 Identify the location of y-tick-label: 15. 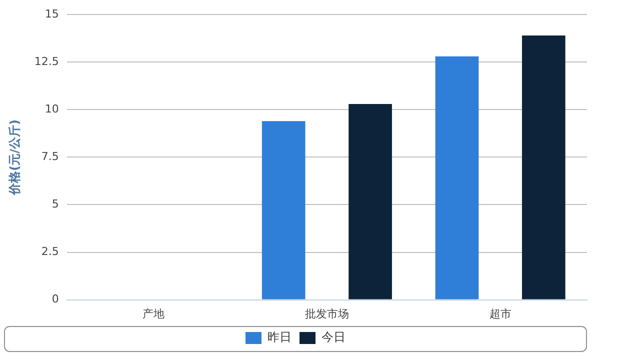
(51, 13).